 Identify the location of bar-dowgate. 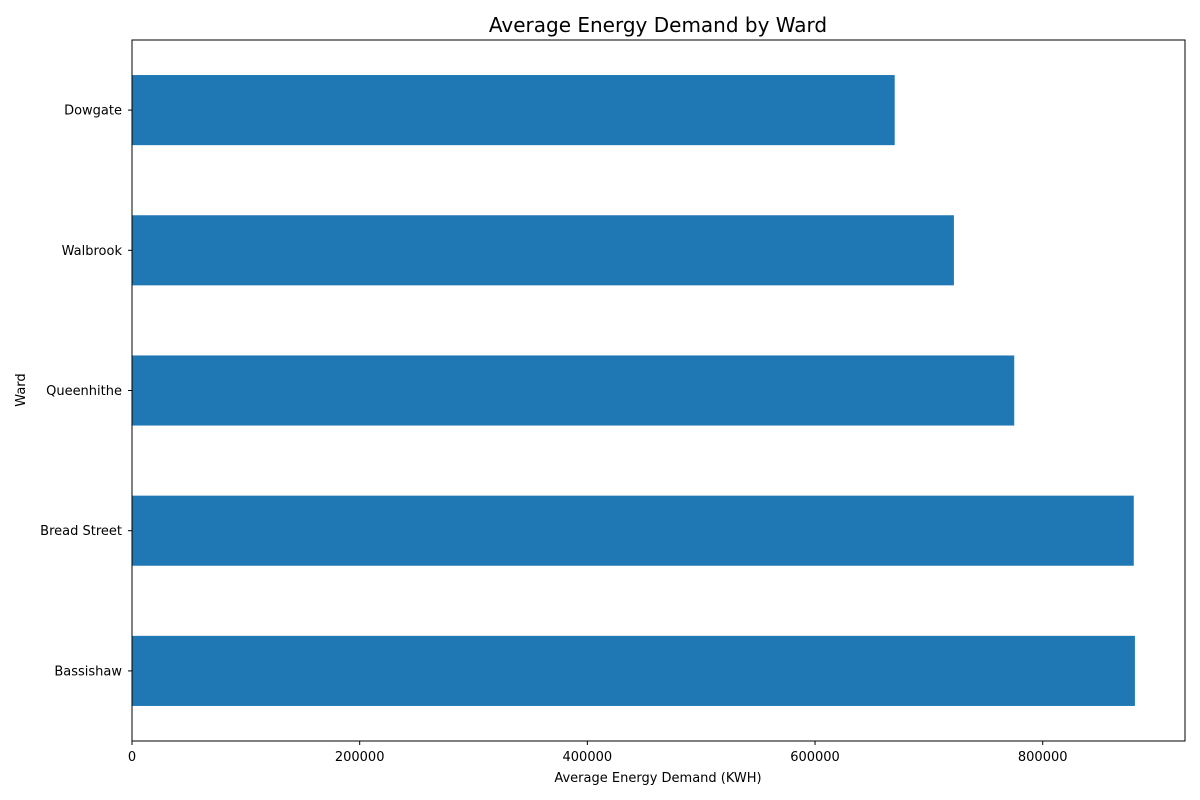
(513, 110).